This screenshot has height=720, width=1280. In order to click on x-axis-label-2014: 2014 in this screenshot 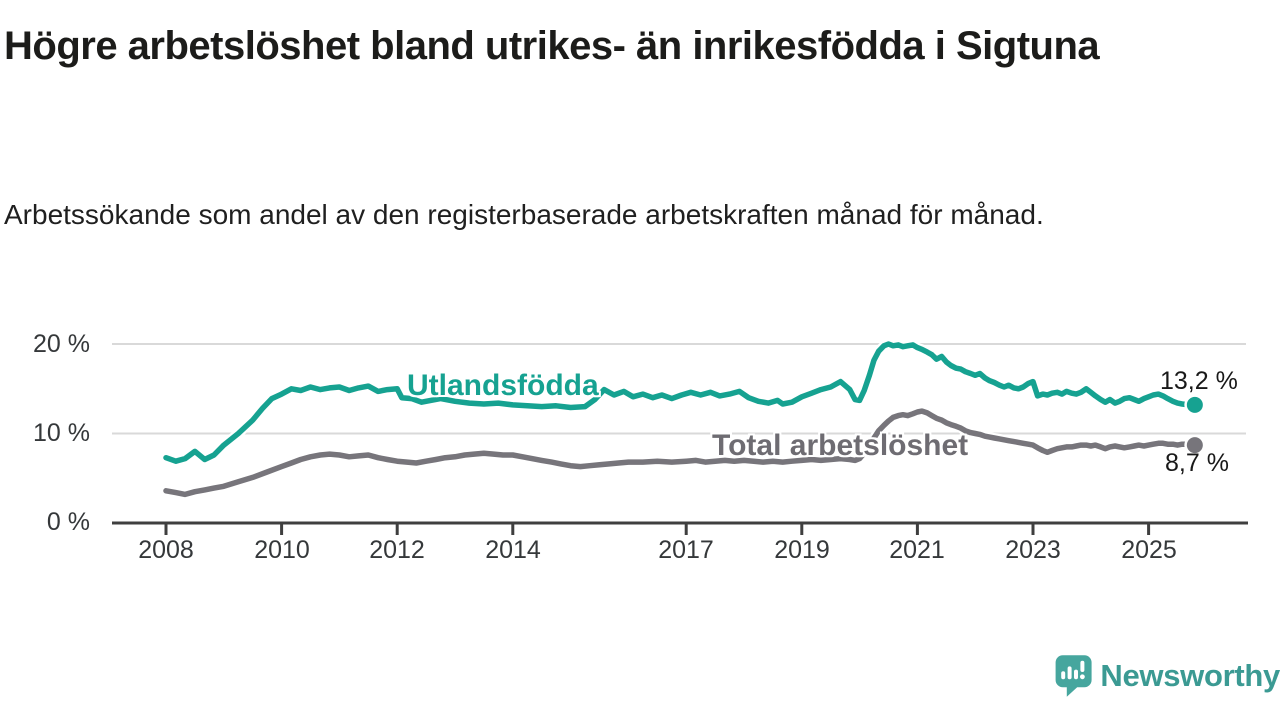, I will do `click(513, 550)`.